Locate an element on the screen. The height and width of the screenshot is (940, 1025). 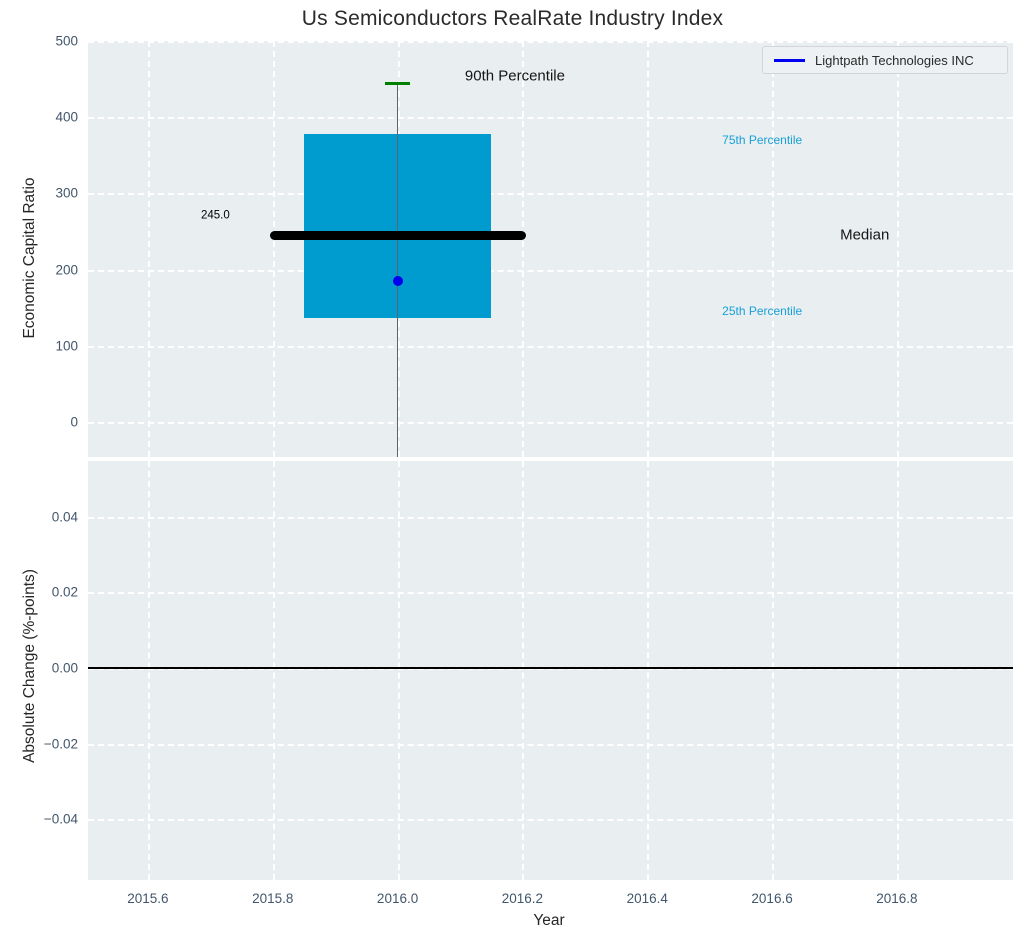
x-tick-2015.8: 2015.8 is located at coordinates (273, 898).